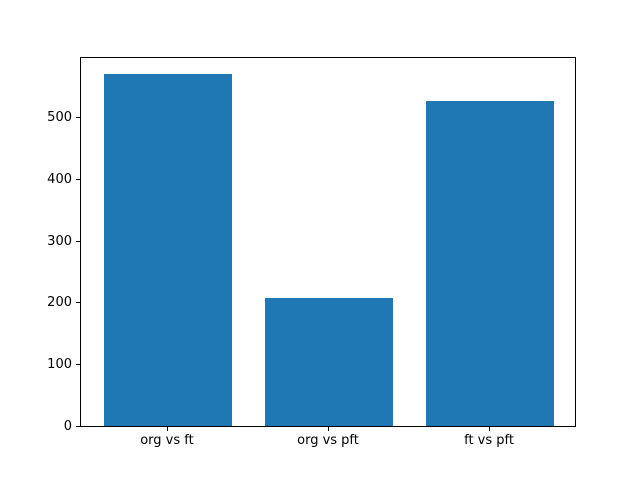  I want to click on bar-org-vs-ft, so click(168, 249).